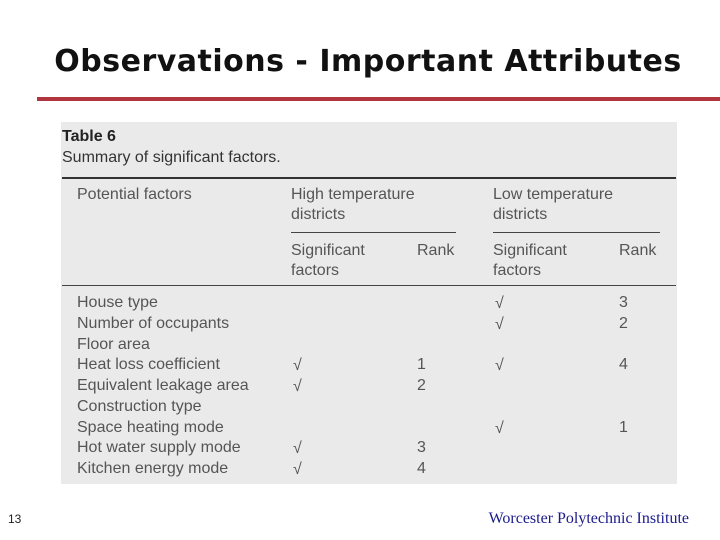  What do you see at coordinates (89, 136) in the screenshot?
I see `table-caption-label: Table 6` at bounding box center [89, 136].